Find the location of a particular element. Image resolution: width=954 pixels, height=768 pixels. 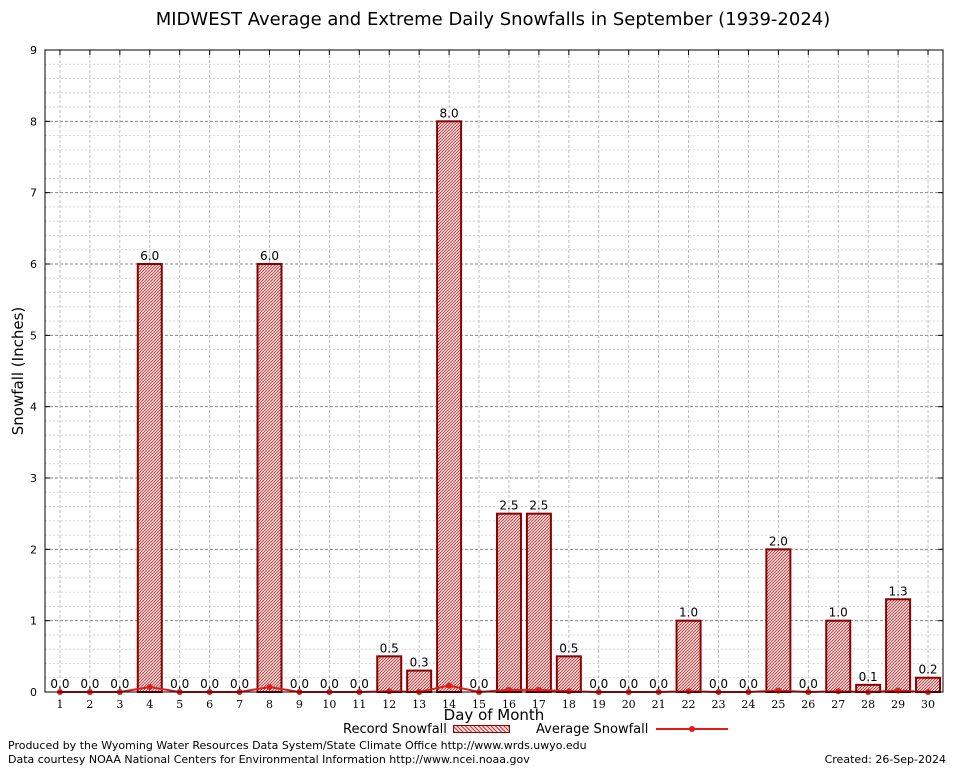

legend-label-average: Average Snowfall is located at coordinates (592, 729).